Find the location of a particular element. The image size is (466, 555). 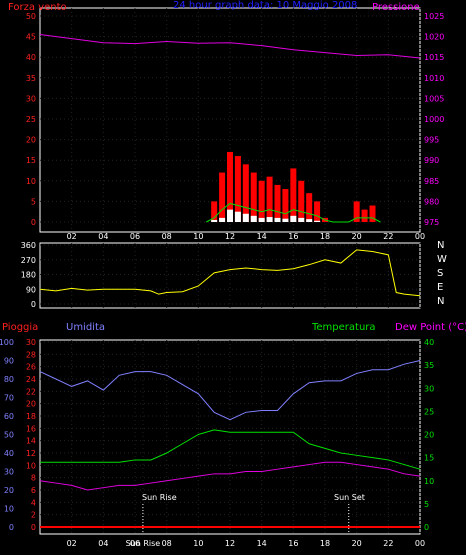

rain-label: Pioggia is located at coordinates (20, 327).